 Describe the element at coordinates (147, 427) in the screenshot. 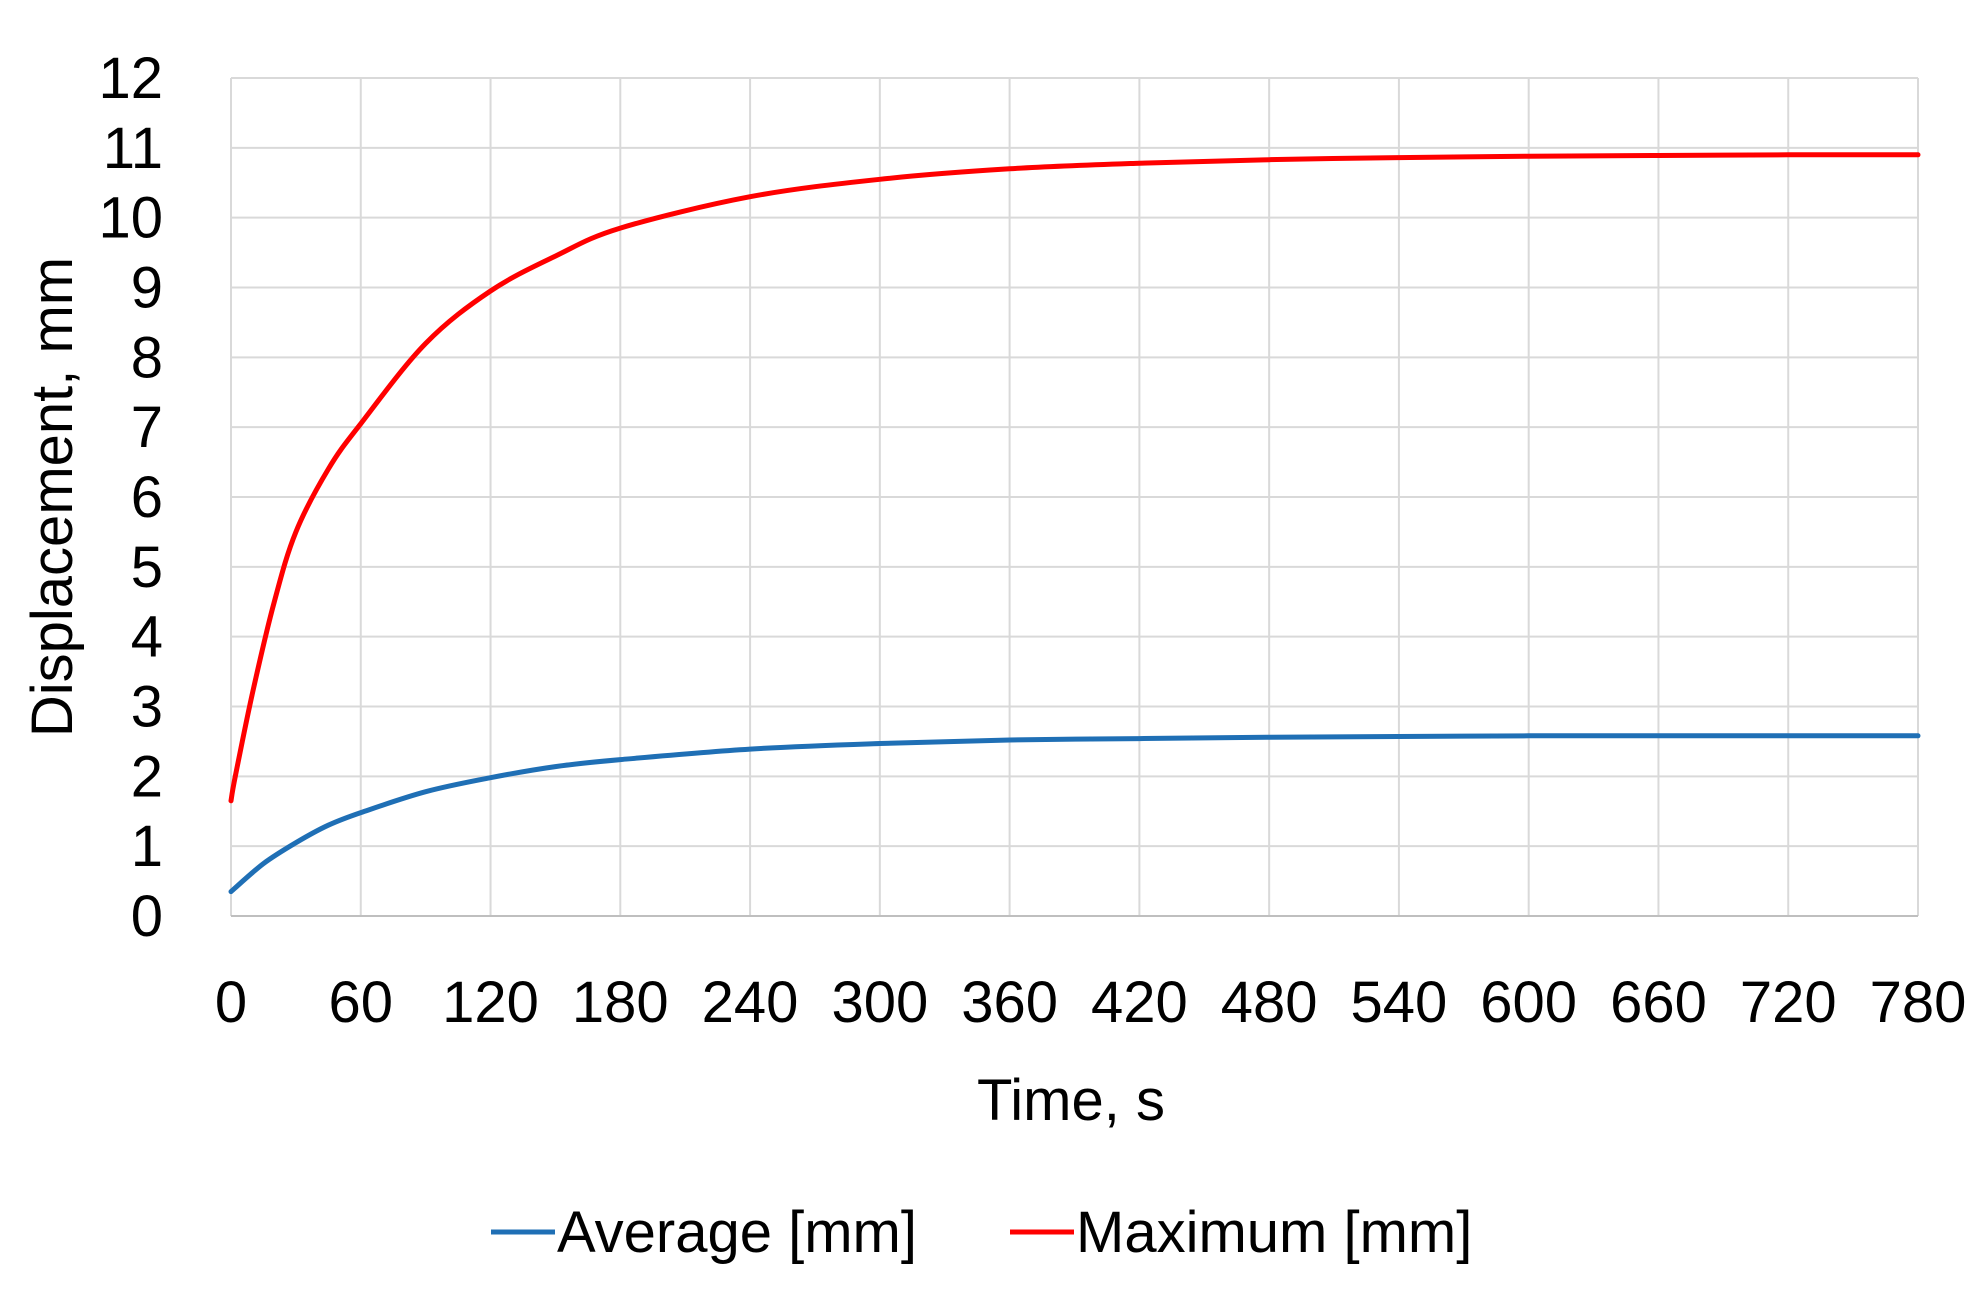

I see `y-tick-label: 7` at that location.